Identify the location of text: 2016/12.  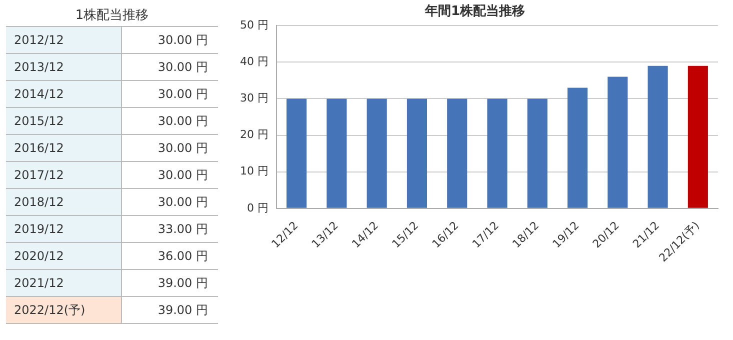
(64, 148).